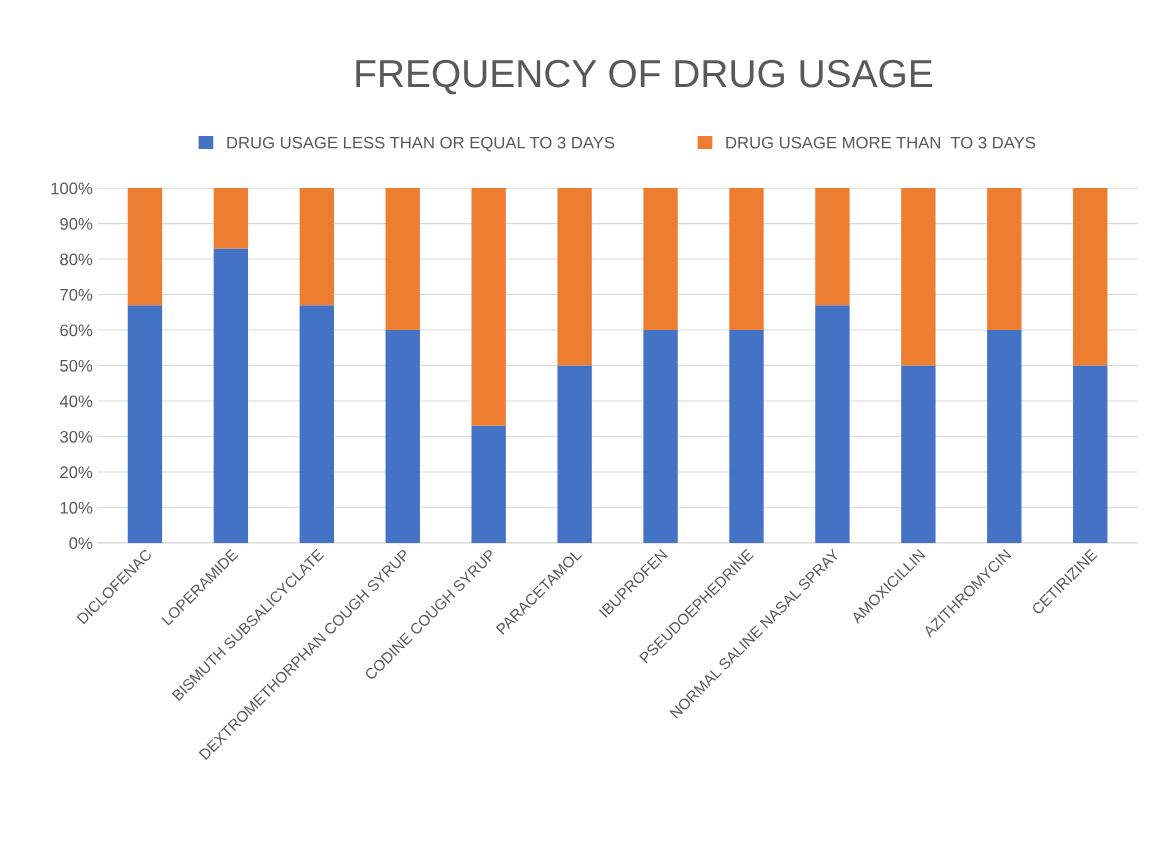  I want to click on legend-label: DRUG USAGE MORE THAN TO 3 DAYS, so click(881, 142).